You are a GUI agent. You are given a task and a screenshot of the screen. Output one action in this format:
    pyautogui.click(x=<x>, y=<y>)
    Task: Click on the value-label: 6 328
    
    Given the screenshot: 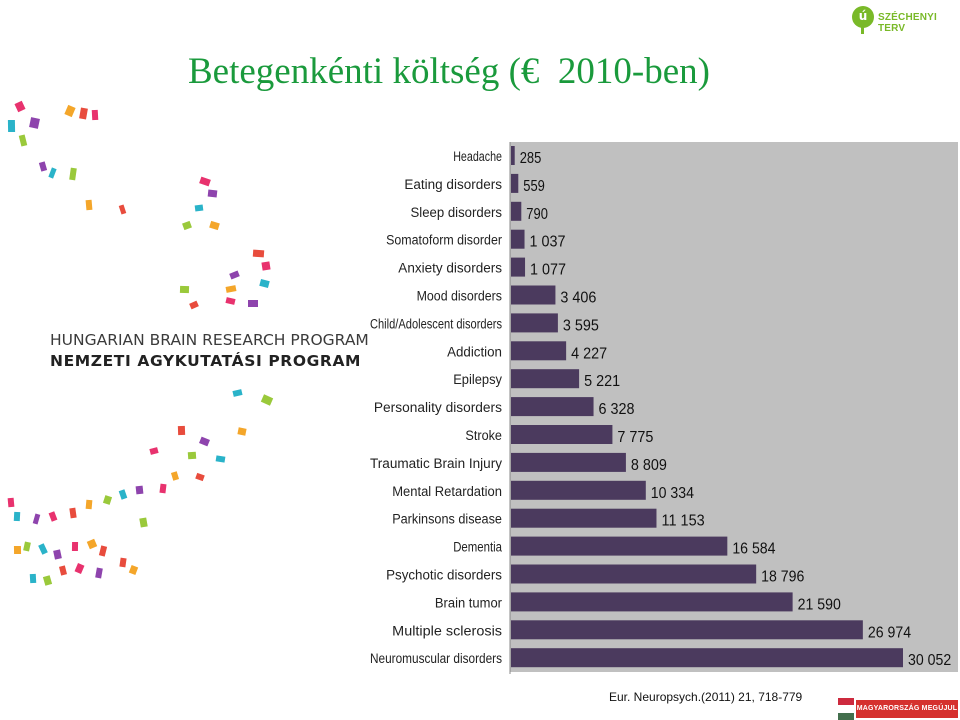 What is the action you would take?
    pyautogui.click(x=617, y=409)
    